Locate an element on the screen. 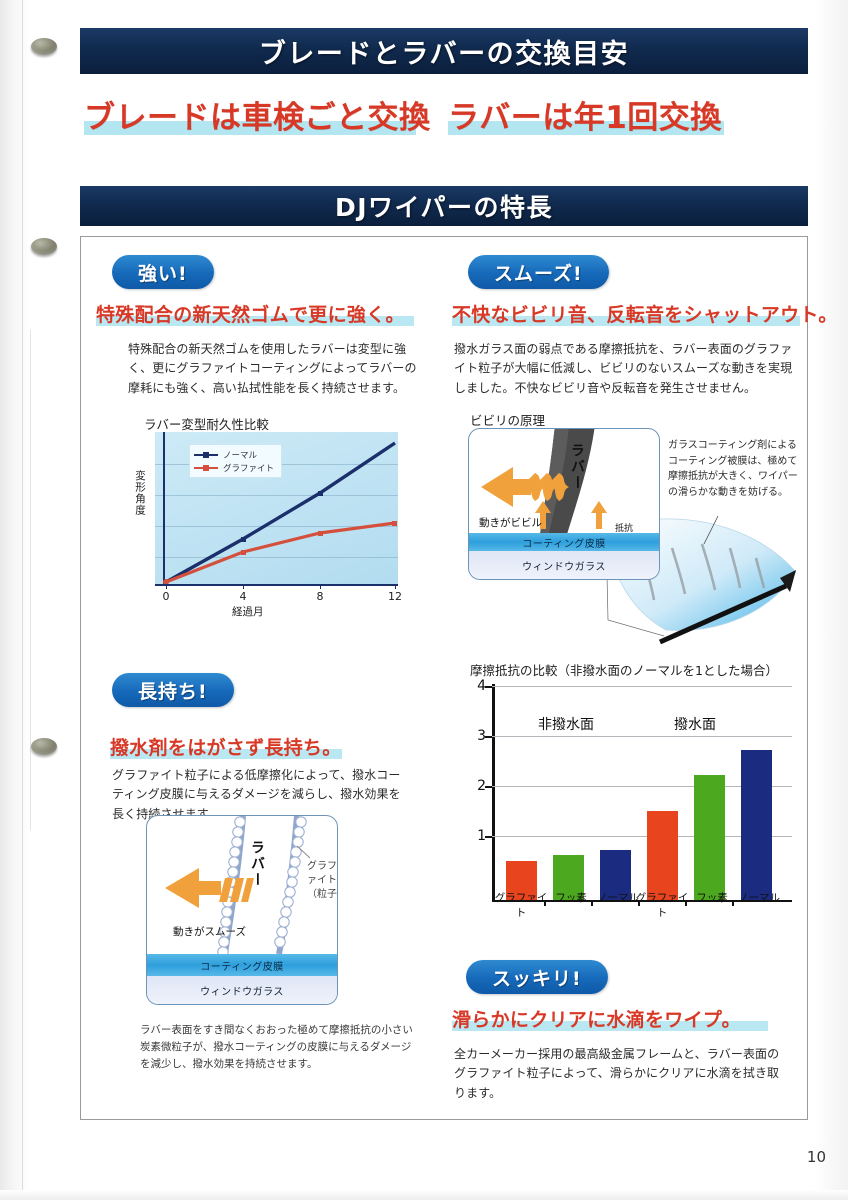 Image resolution: width=848 pixels, height=1200 pixels. headline-blade-replacement: ブレードは車検ごと交換 is located at coordinates (257, 114).